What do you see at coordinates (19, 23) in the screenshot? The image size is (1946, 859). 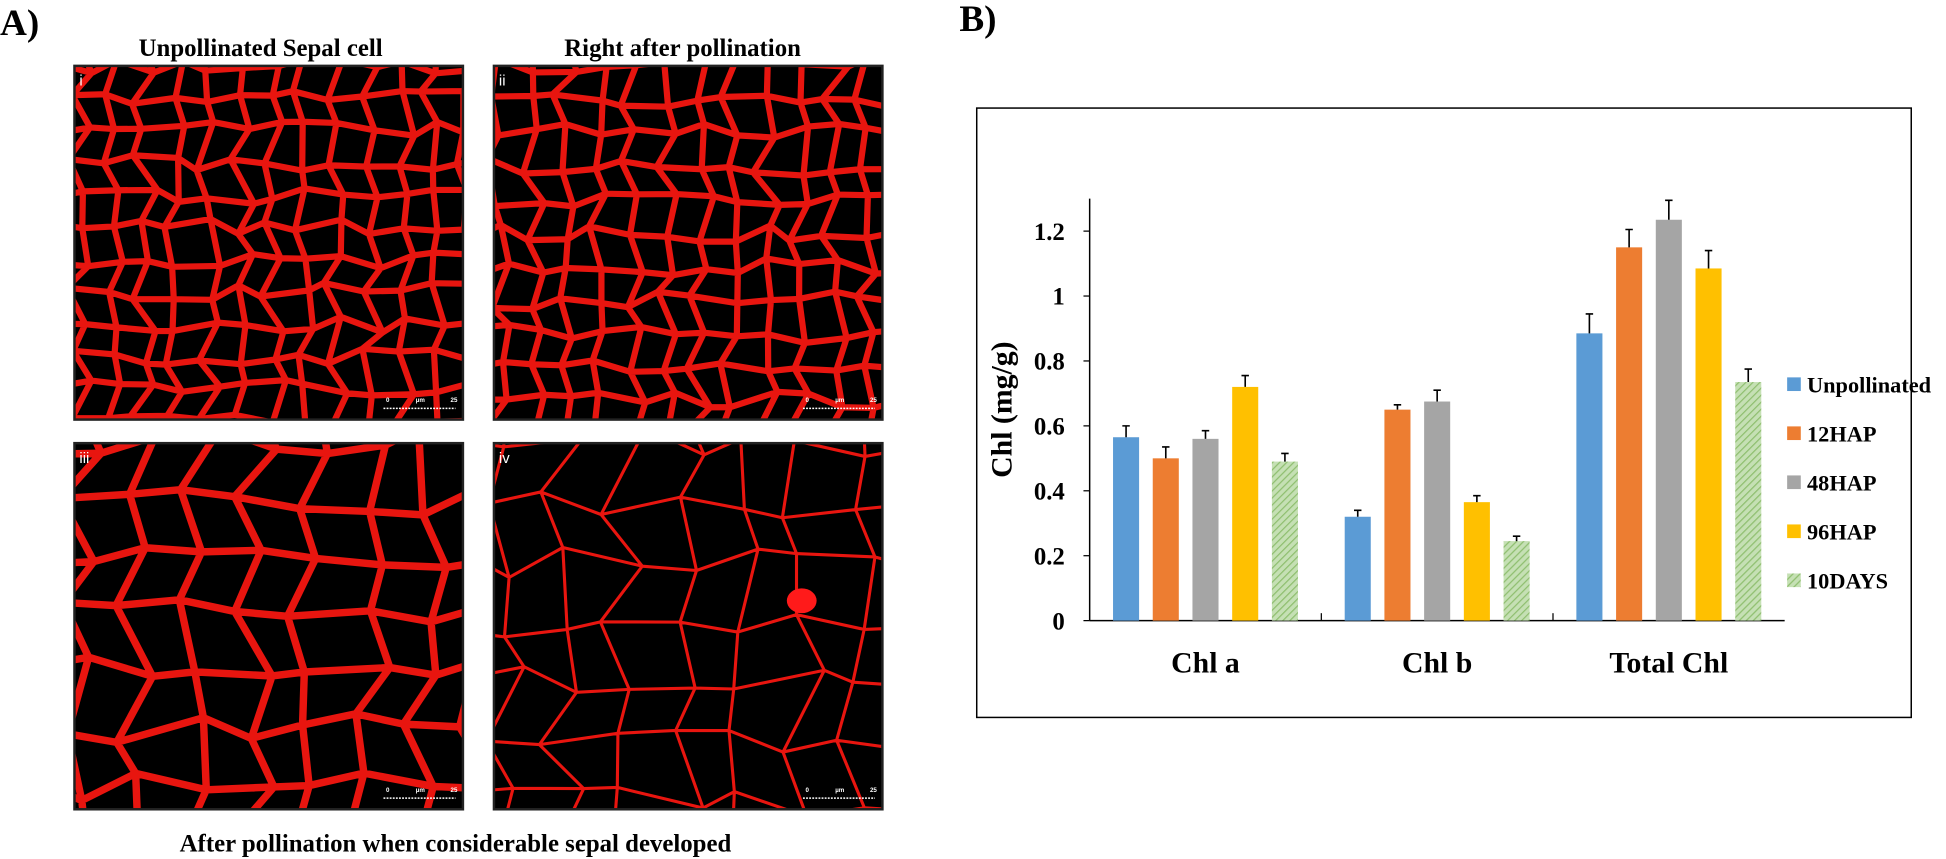 I see `panel-a-label: A)` at bounding box center [19, 23].